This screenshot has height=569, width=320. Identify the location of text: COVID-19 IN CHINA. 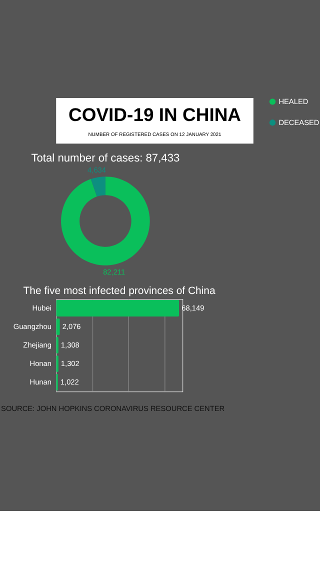
(155, 114).